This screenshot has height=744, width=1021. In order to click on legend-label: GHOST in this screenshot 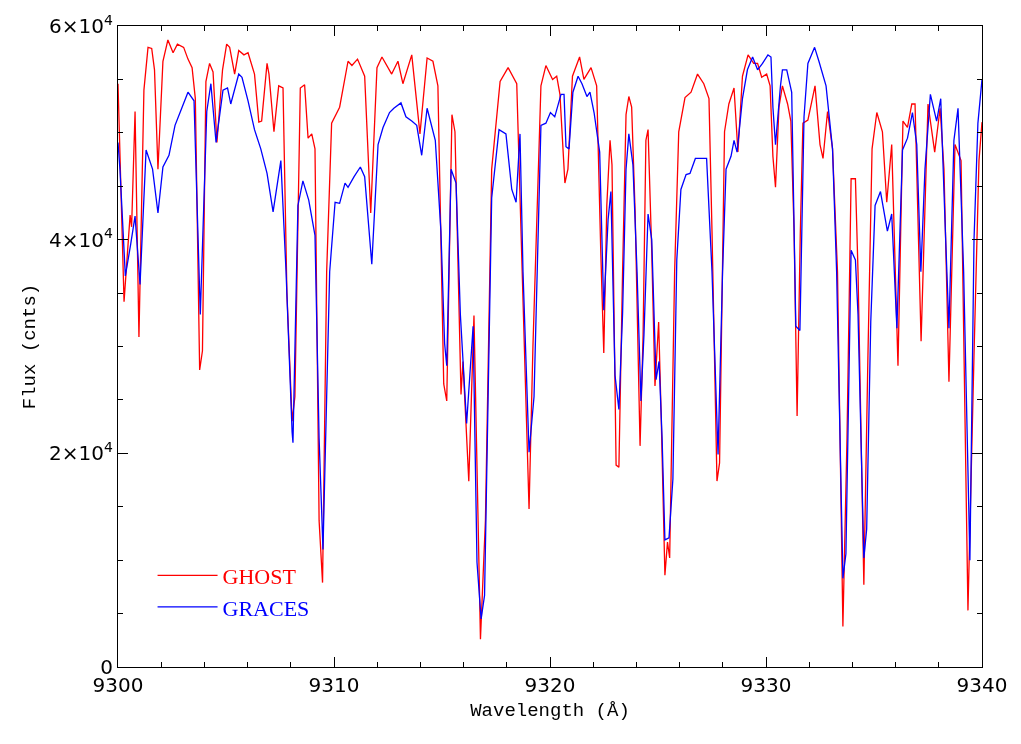, I will do `click(259, 576)`.